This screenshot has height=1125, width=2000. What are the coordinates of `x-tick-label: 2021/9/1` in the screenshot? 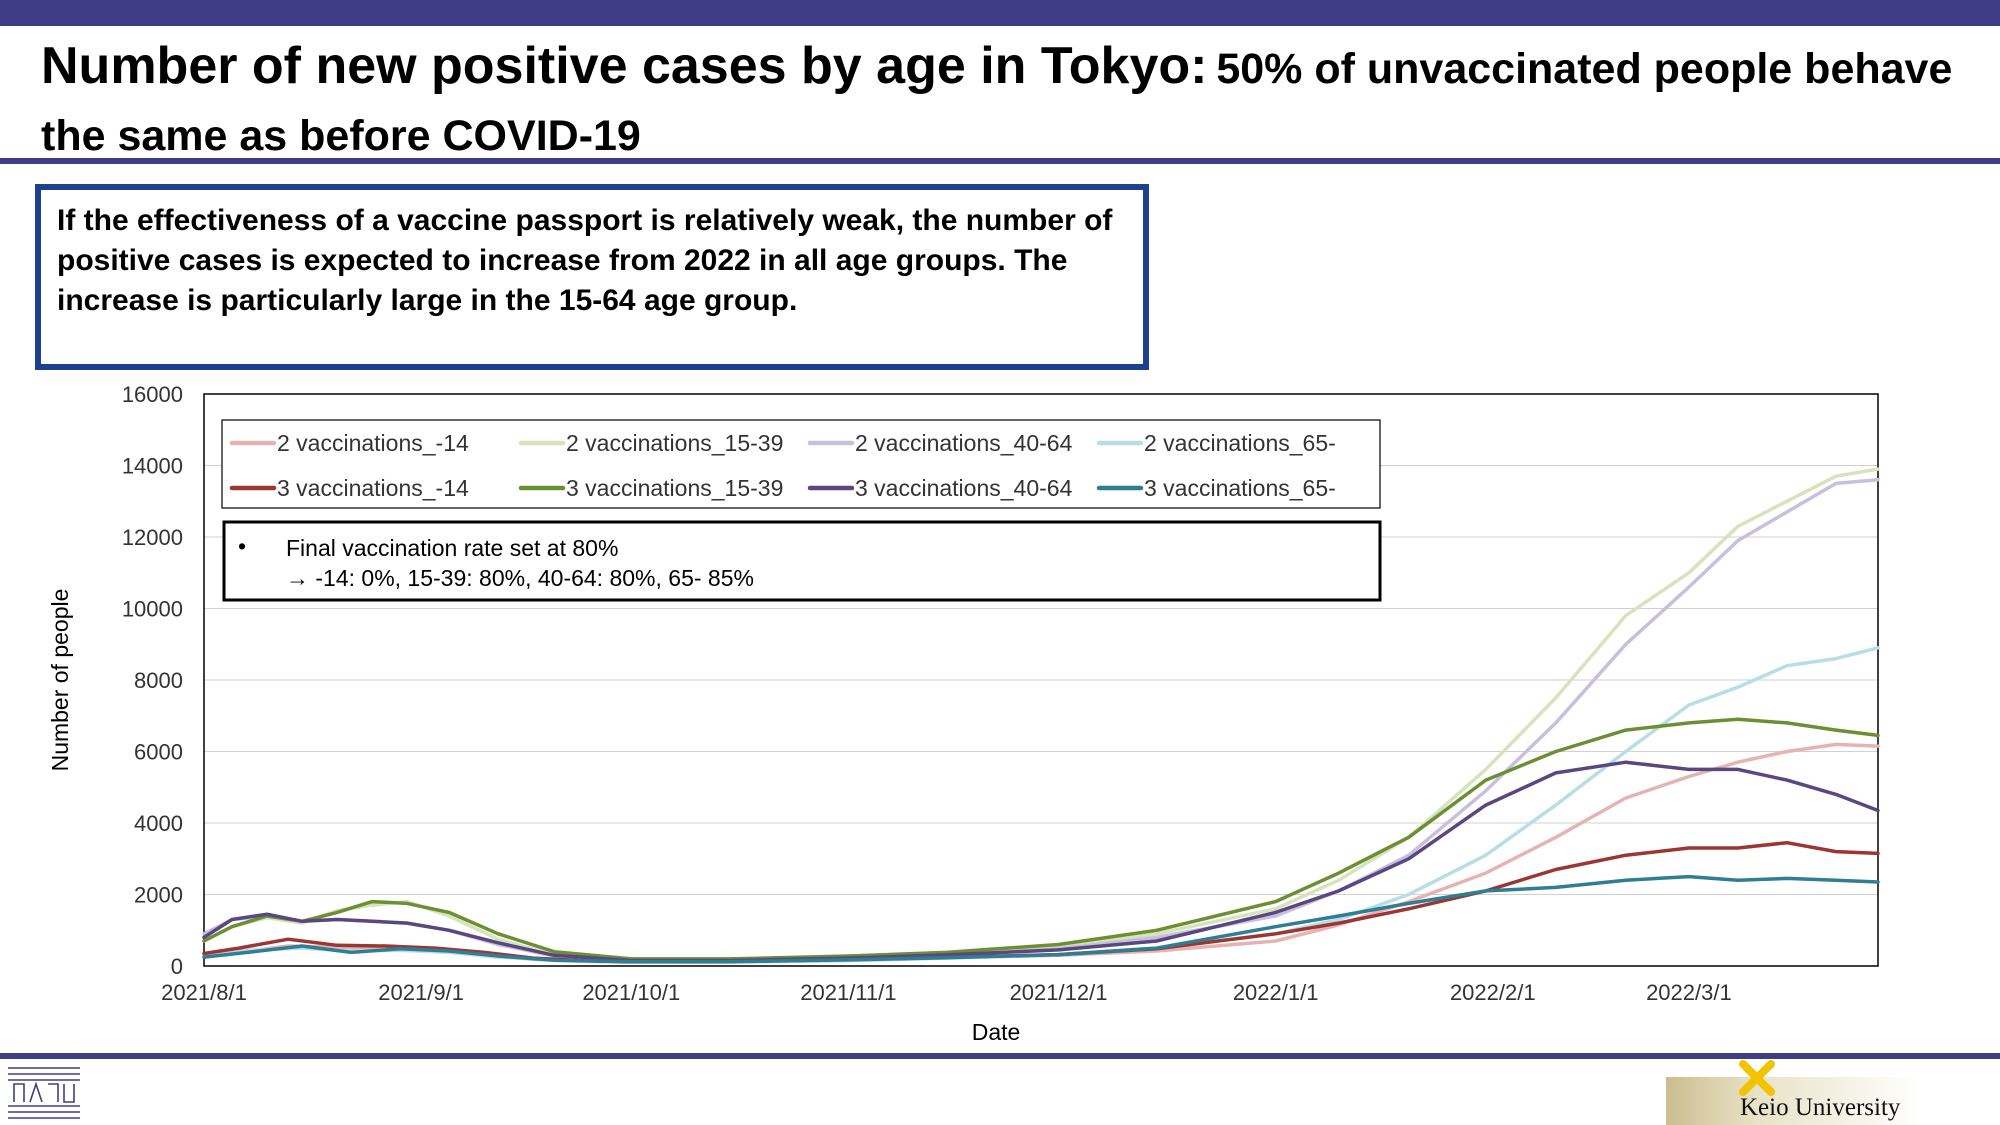 It's located at (421, 992).